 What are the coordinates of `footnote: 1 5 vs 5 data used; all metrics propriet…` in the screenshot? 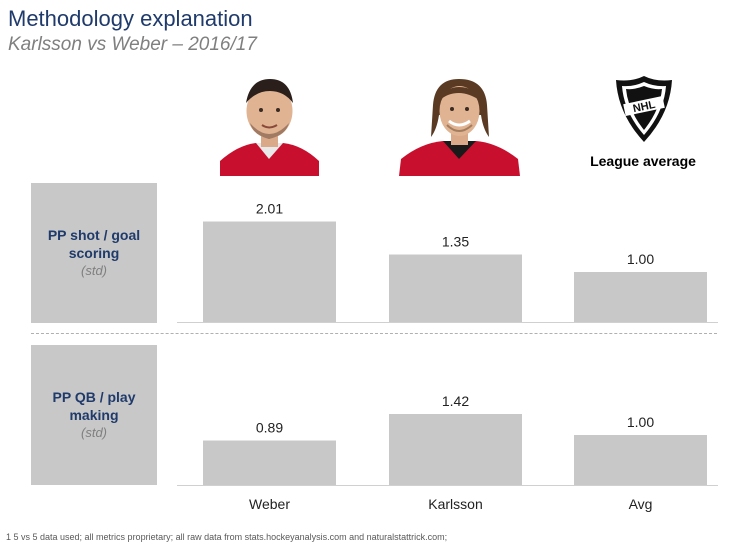 It's located at (227, 537).